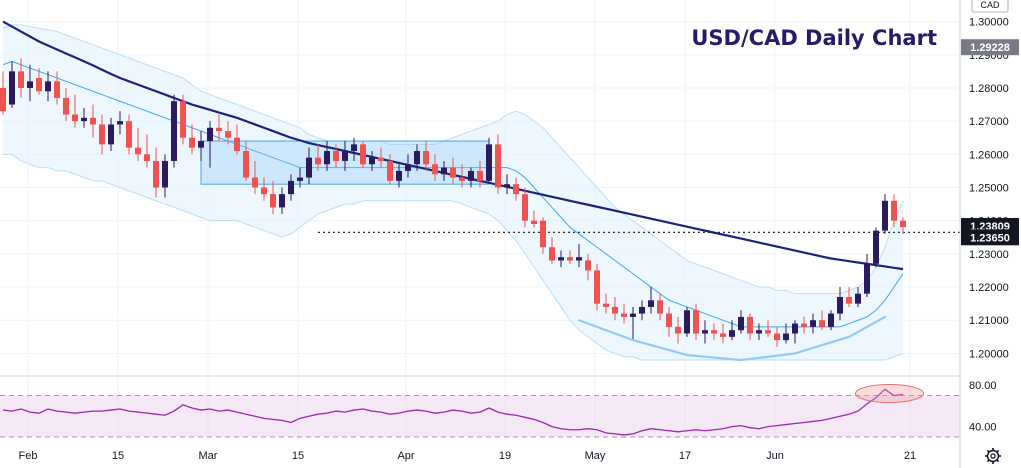  What do you see at coordinates (775, 456) in the screenshot?
I see `time-tick-label: Jun` at bounding box center [775, 456].